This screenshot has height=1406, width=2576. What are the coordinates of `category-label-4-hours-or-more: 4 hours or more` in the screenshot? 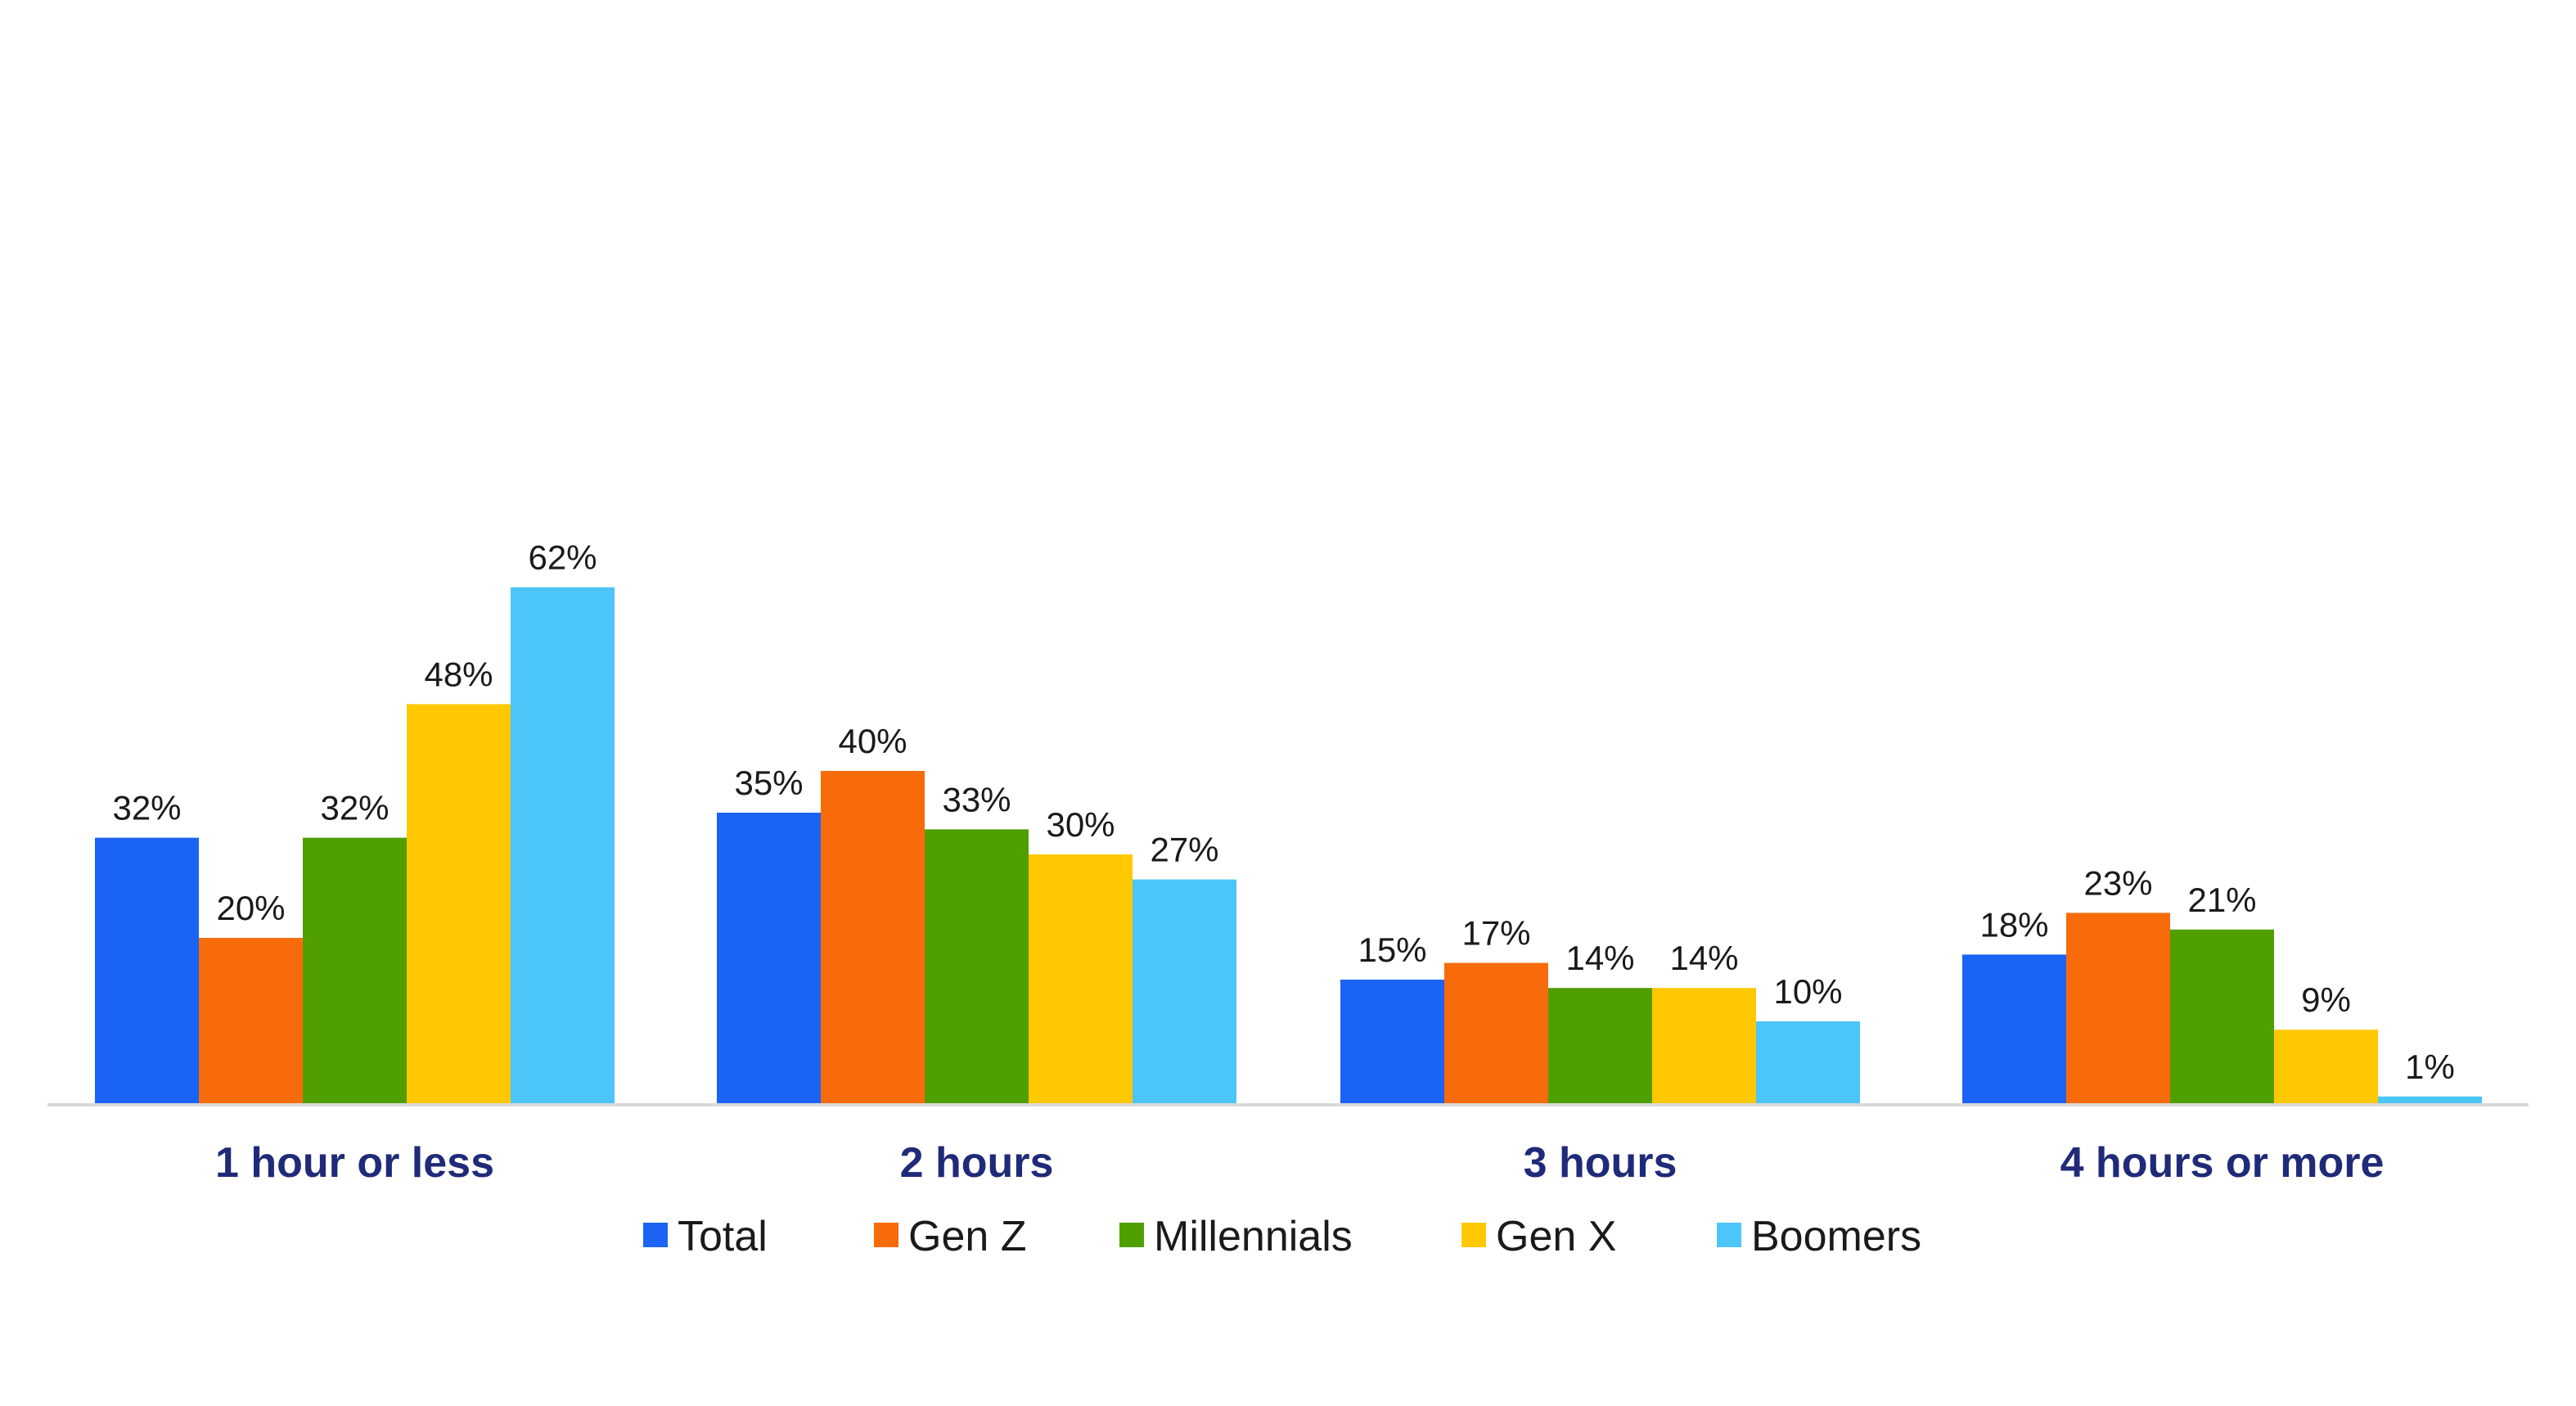 It's located at (2222, 1163).